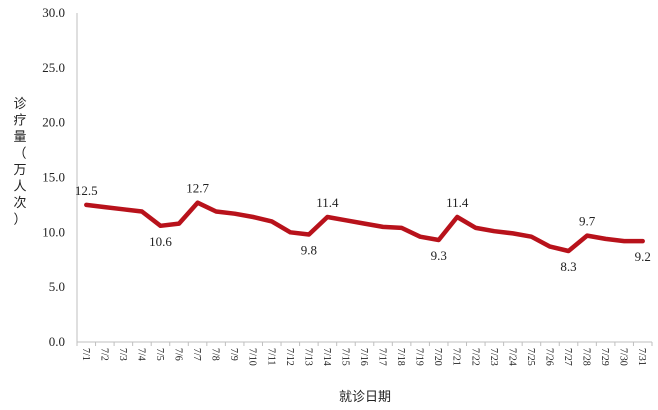 This screenshot has height=410, width=658. I want to click on y-axis-title-char: 疗, so click(19, 121).